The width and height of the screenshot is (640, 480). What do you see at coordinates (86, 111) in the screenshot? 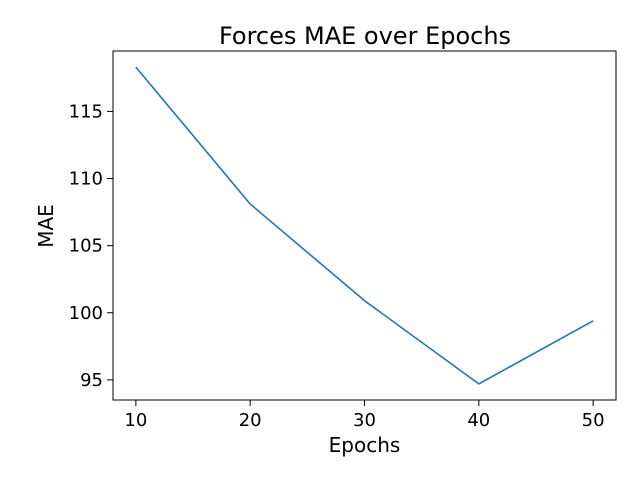
I see `y-tick-label: 115` at bounding box center [86, 111].